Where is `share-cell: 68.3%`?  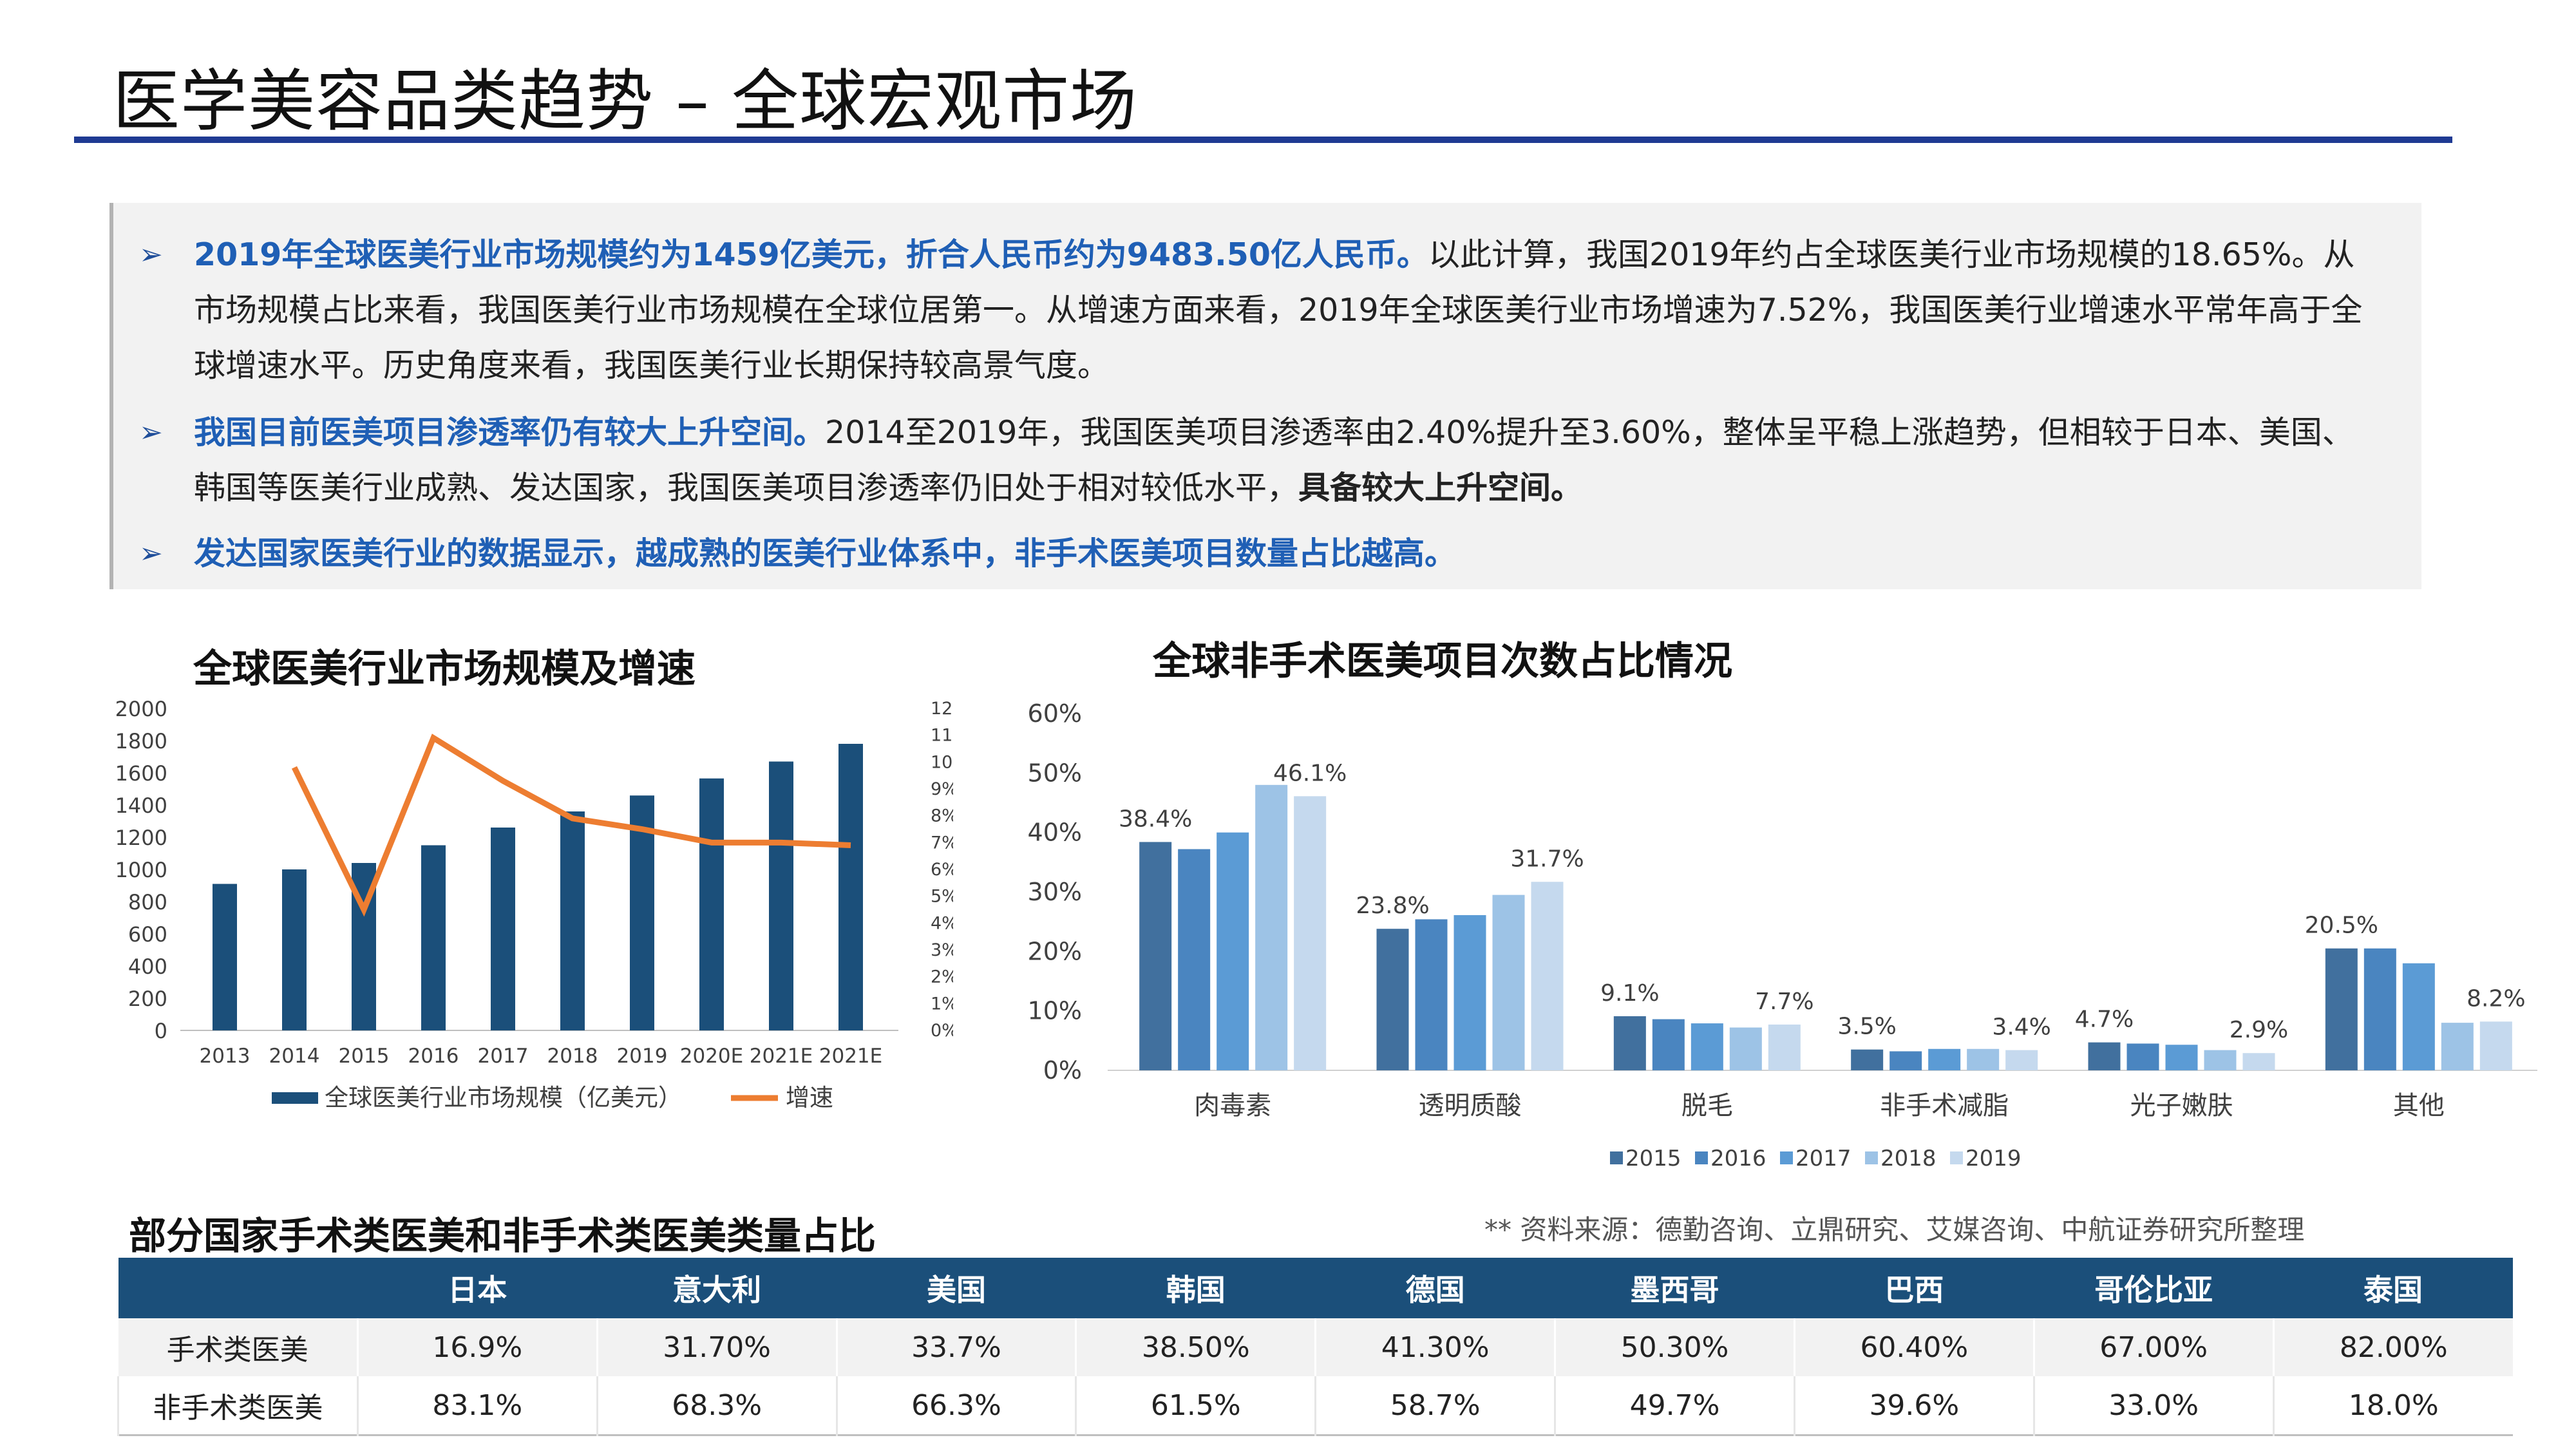 share-cell: 68.3% is located at coordinates (716, 1405).